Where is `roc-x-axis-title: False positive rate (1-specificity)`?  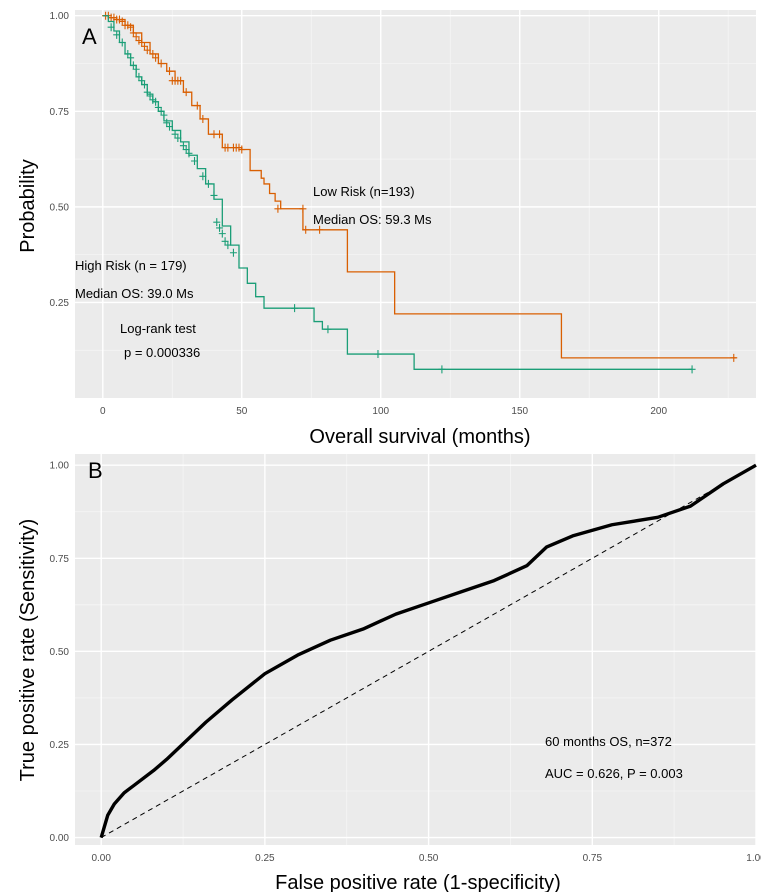
roc-x-axis-title: False positive rate (1-specificity) is located at coordinates (418, 882).